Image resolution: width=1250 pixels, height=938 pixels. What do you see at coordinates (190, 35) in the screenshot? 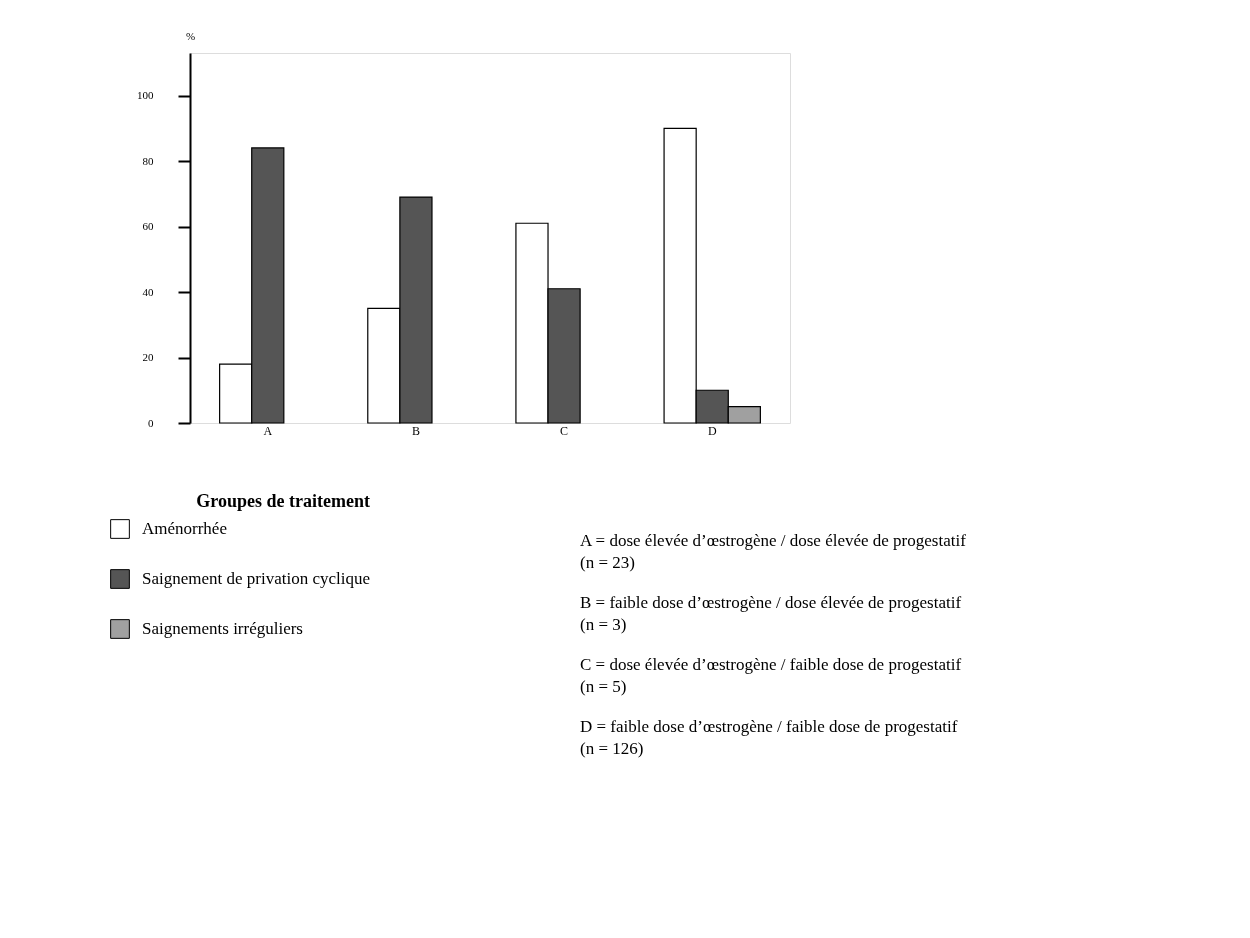
I see `y-axis-title: %` at bounding box center [190, 35].